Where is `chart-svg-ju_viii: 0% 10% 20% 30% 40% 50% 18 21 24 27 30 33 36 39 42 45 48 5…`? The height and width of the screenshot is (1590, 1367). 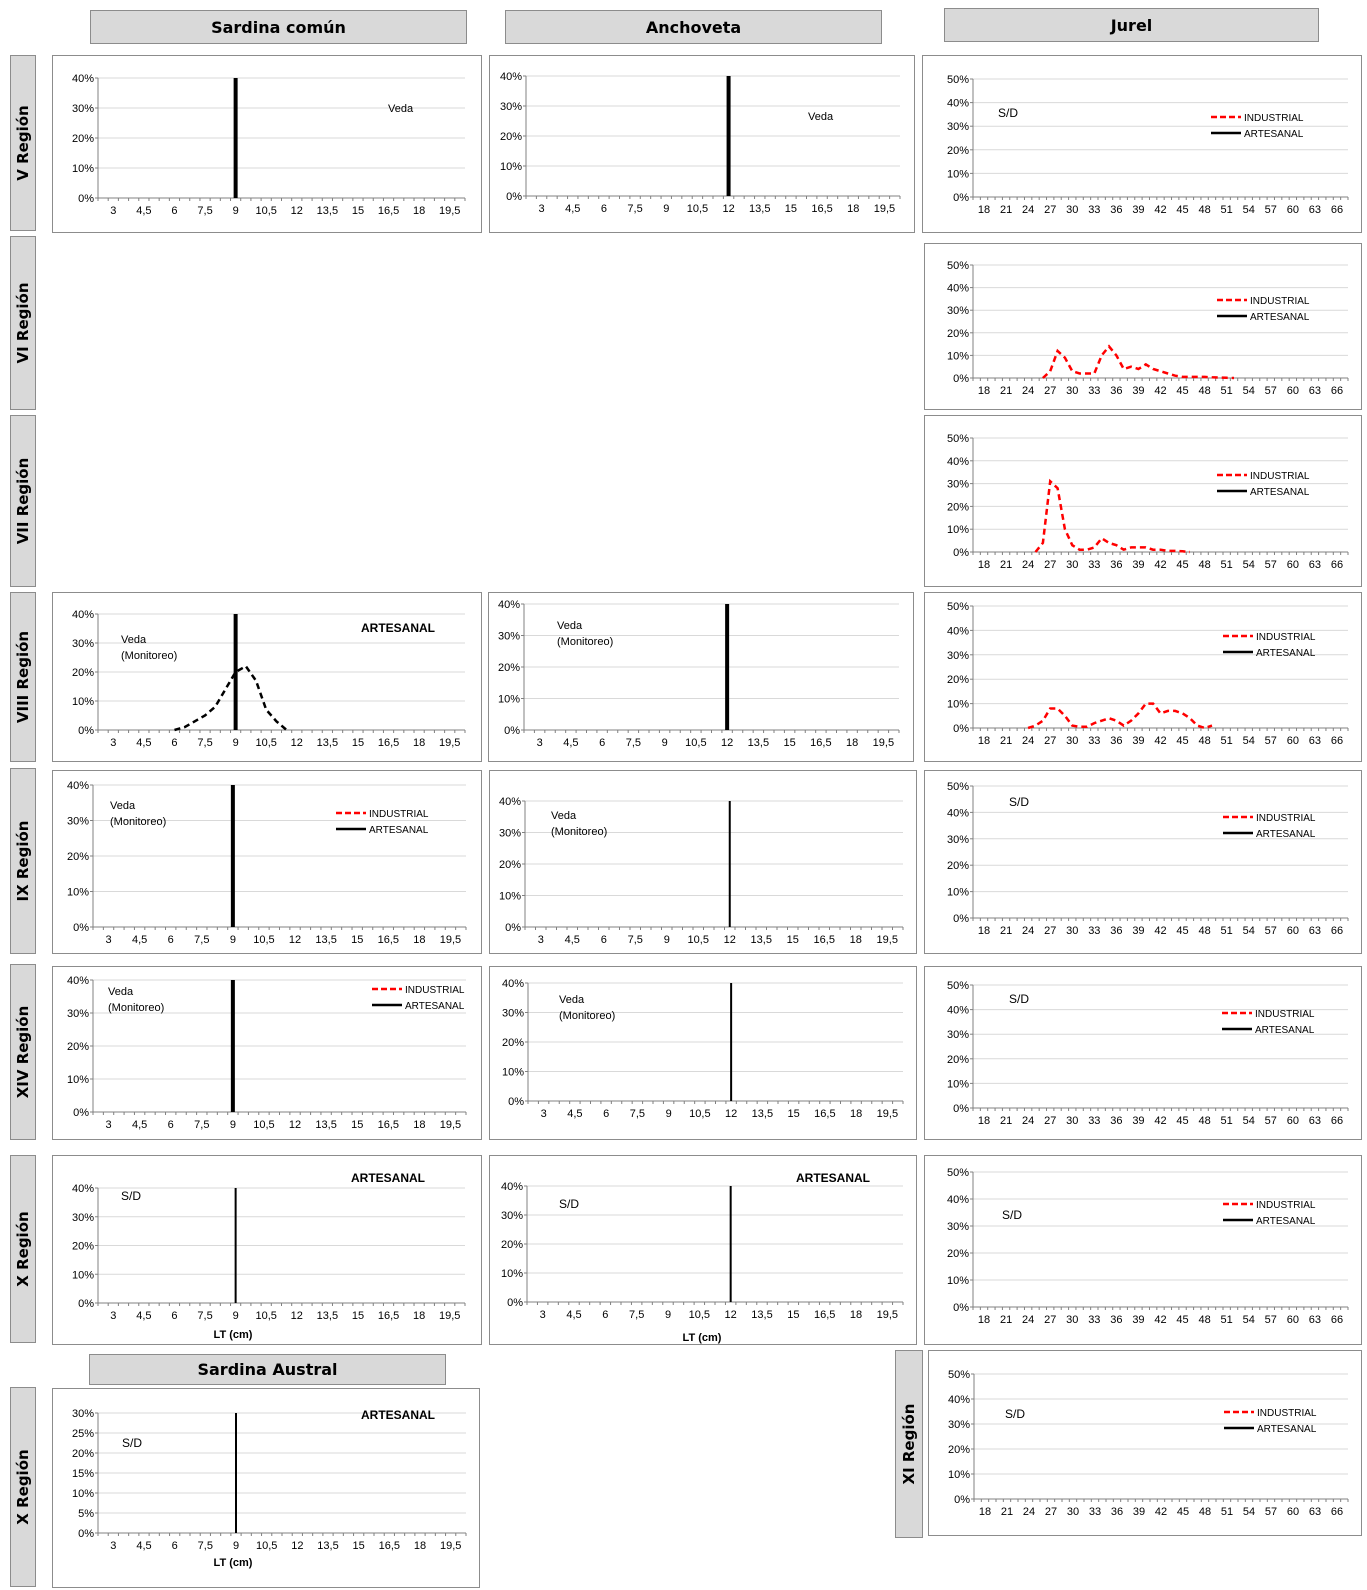
chart-svg-ju_viii: 0% 10% 20% 30% 40% 50% 18 21 24 27 30 33 36 39 42 45 48 5… is located at coordinates (1148, 674).